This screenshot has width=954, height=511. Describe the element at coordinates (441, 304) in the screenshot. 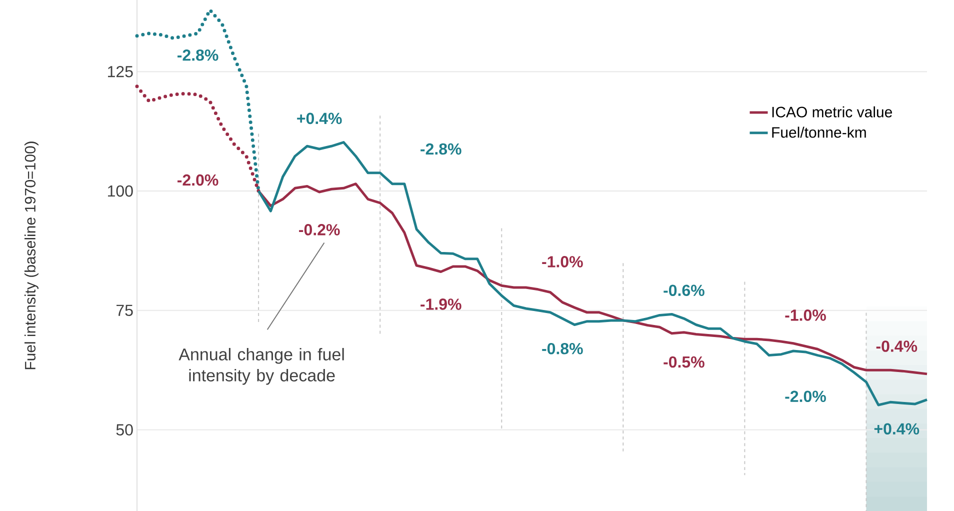

I see `annotation: -1.9%` at that location.